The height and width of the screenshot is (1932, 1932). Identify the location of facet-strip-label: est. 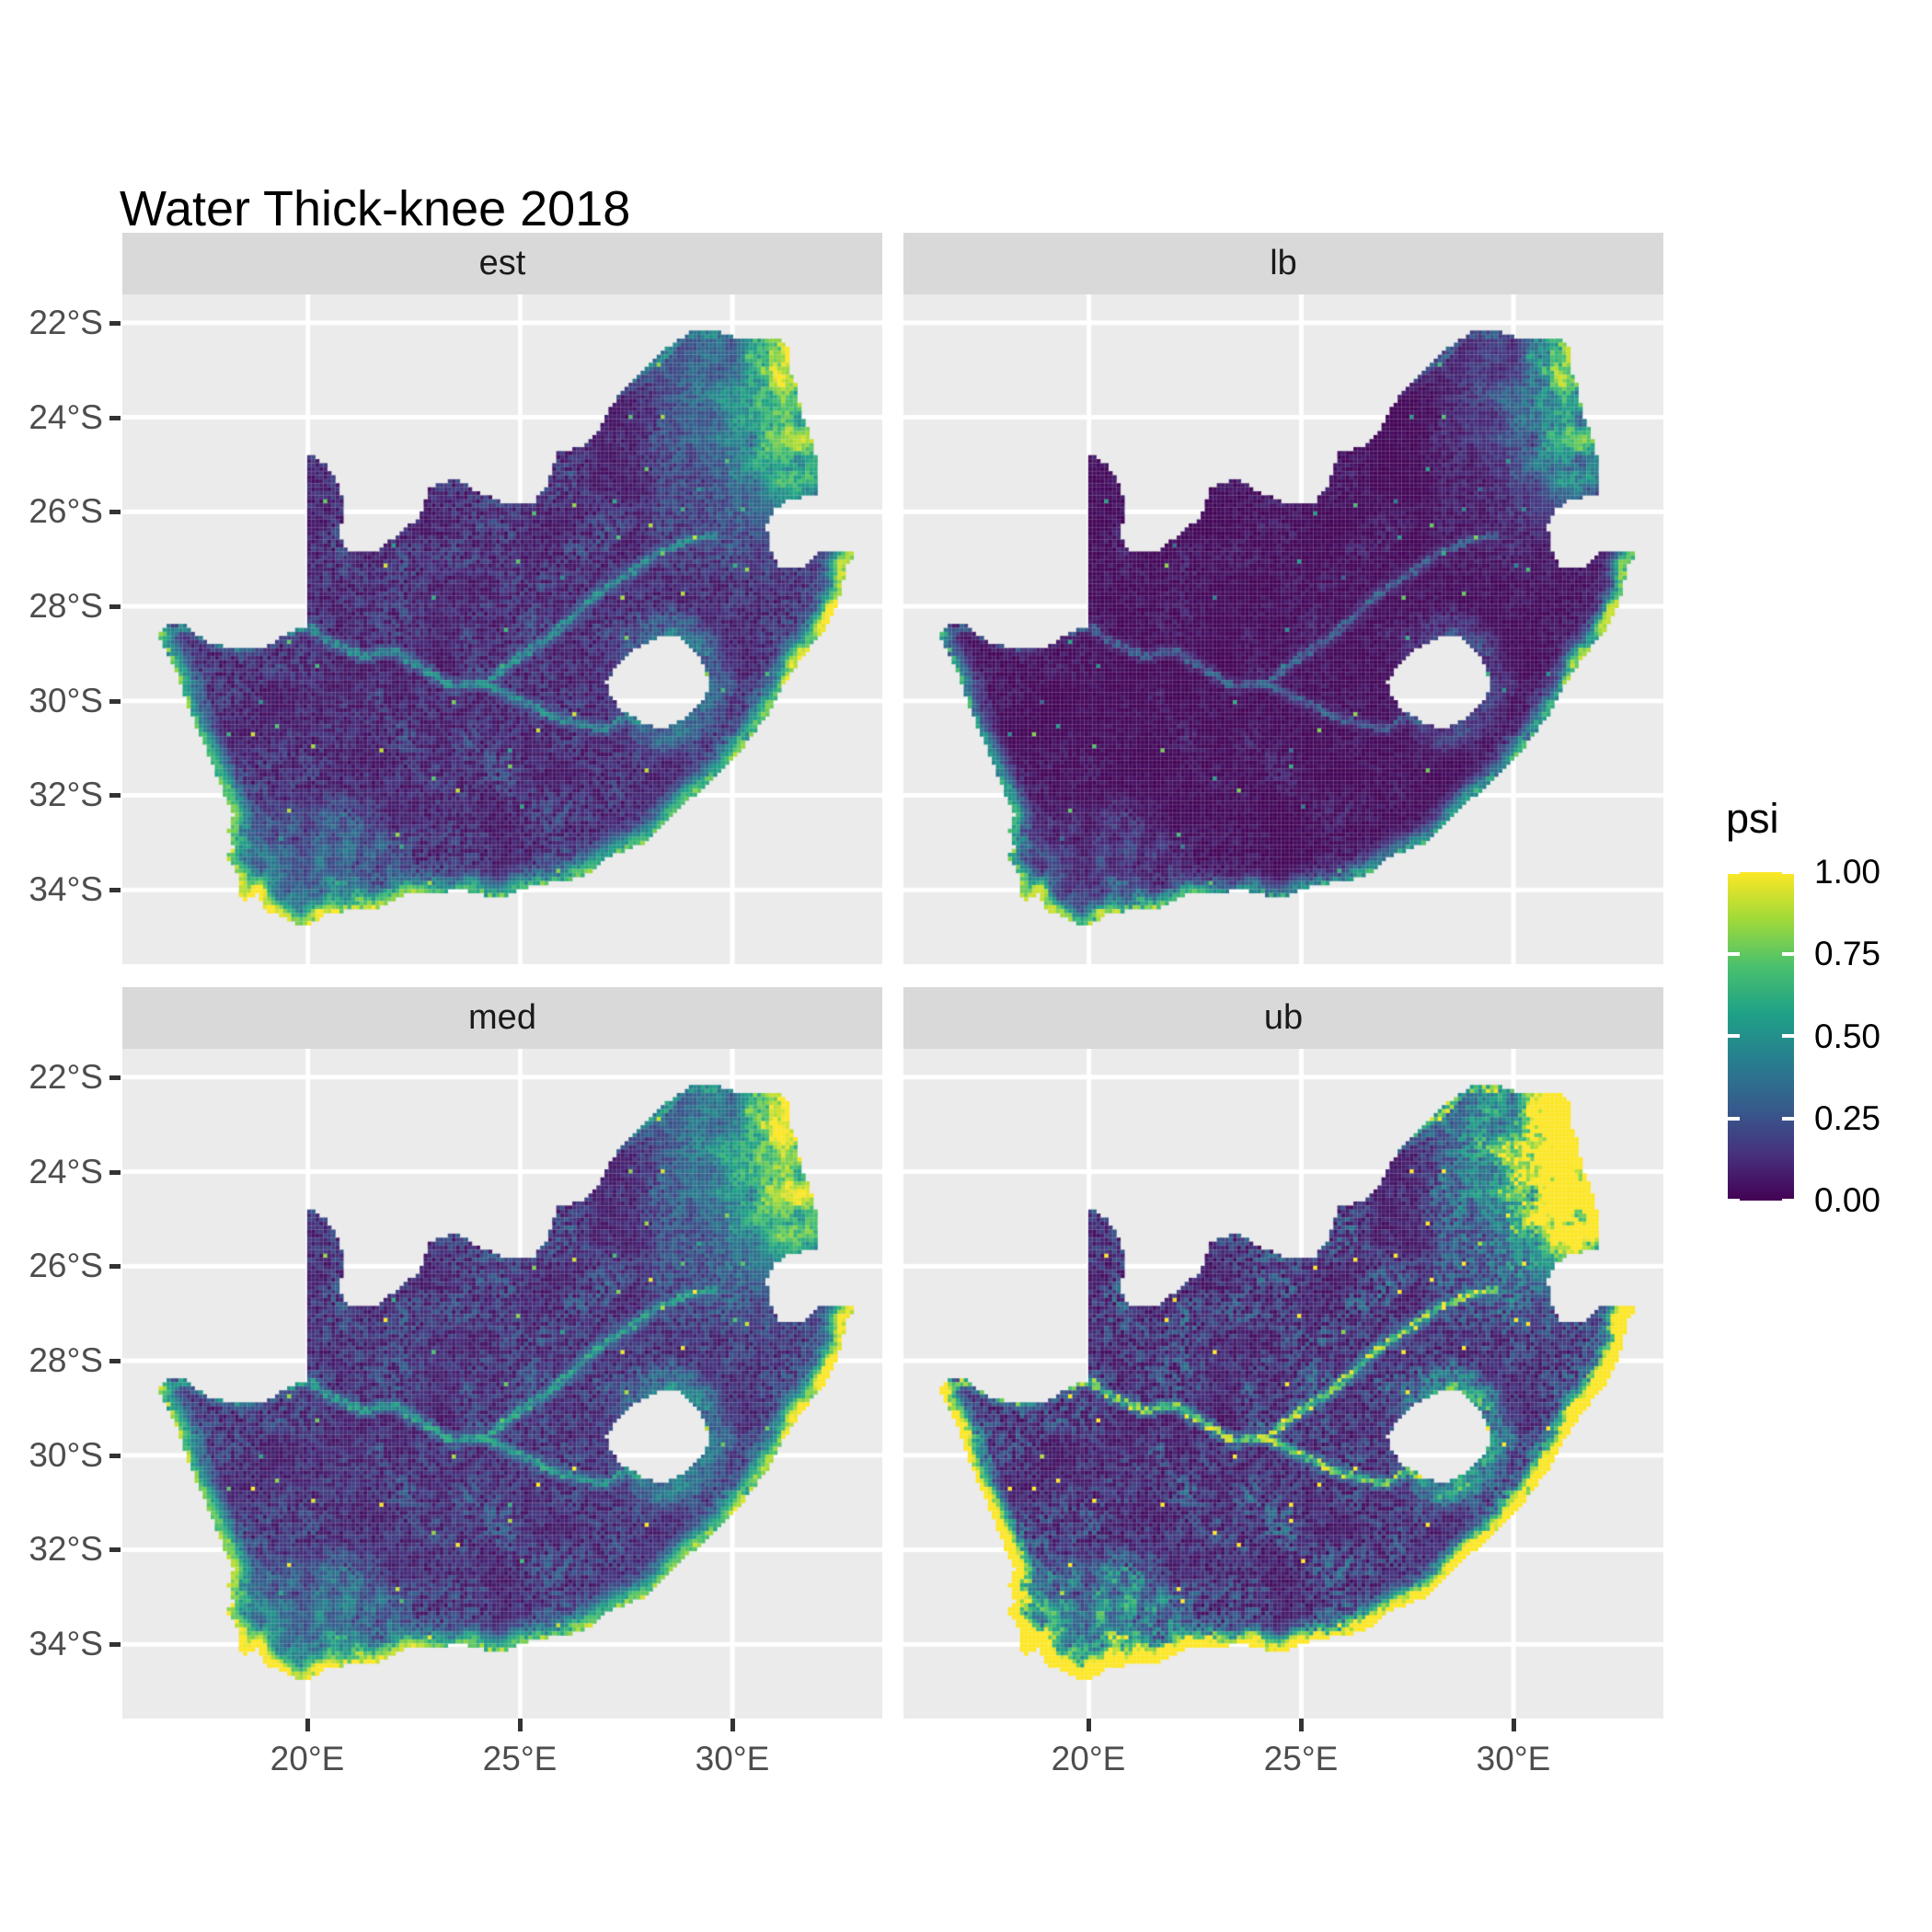
(502, 263).